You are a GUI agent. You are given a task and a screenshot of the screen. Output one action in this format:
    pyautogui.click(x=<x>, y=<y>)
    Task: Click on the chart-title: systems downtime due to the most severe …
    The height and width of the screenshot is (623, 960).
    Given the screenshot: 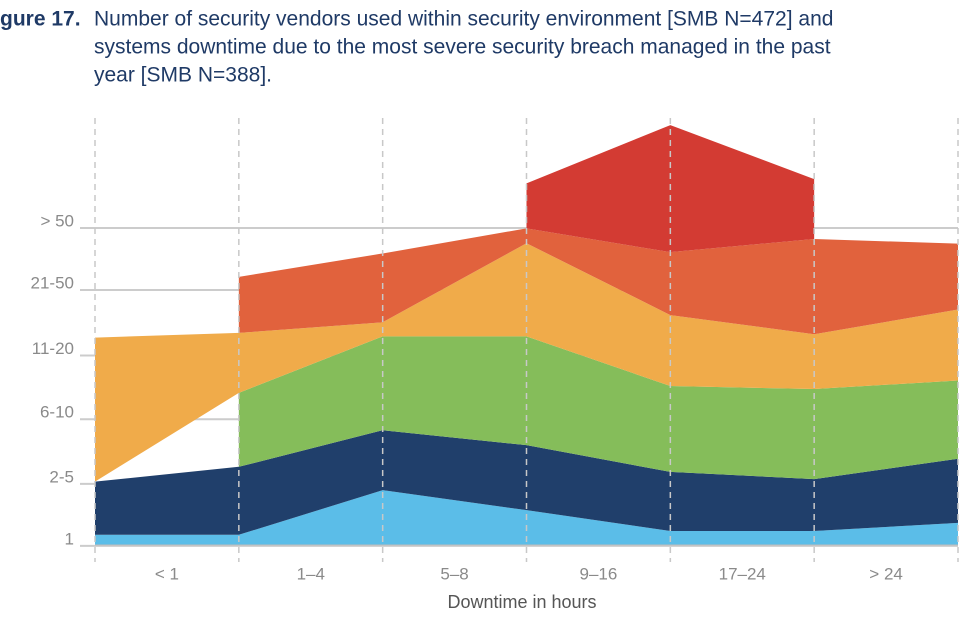 What is the action you would take?
    pyautogui.click(x=462, y=47)
    